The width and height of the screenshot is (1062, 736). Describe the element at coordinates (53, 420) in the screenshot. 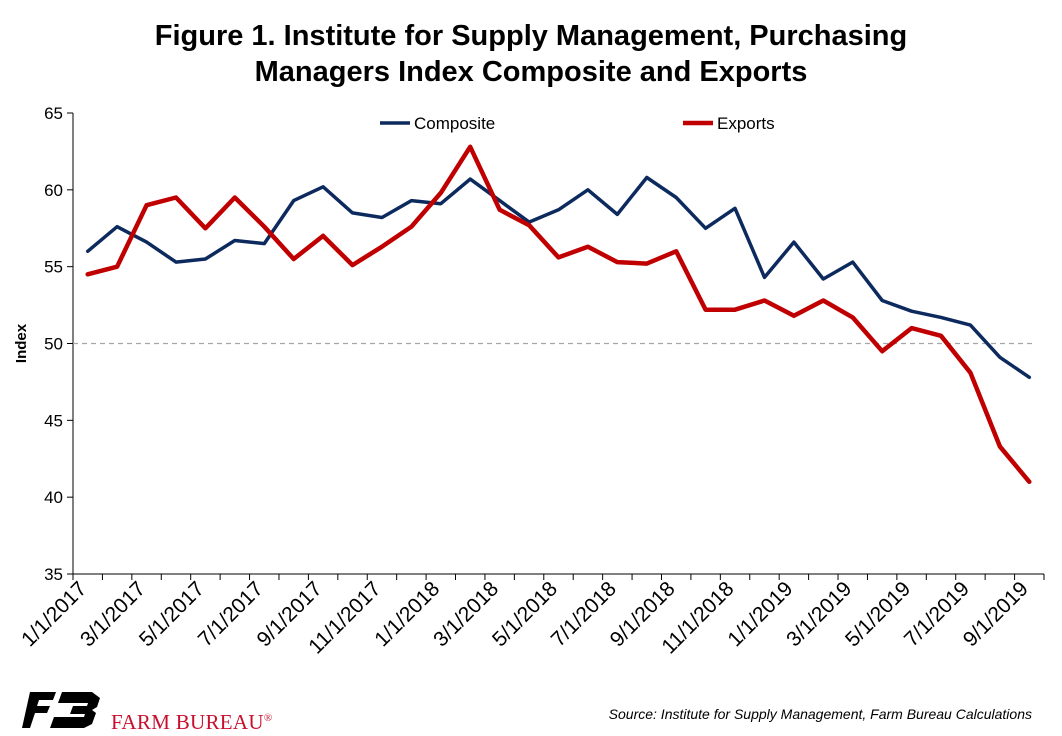

I see `y-tick-label: 45` at that location.